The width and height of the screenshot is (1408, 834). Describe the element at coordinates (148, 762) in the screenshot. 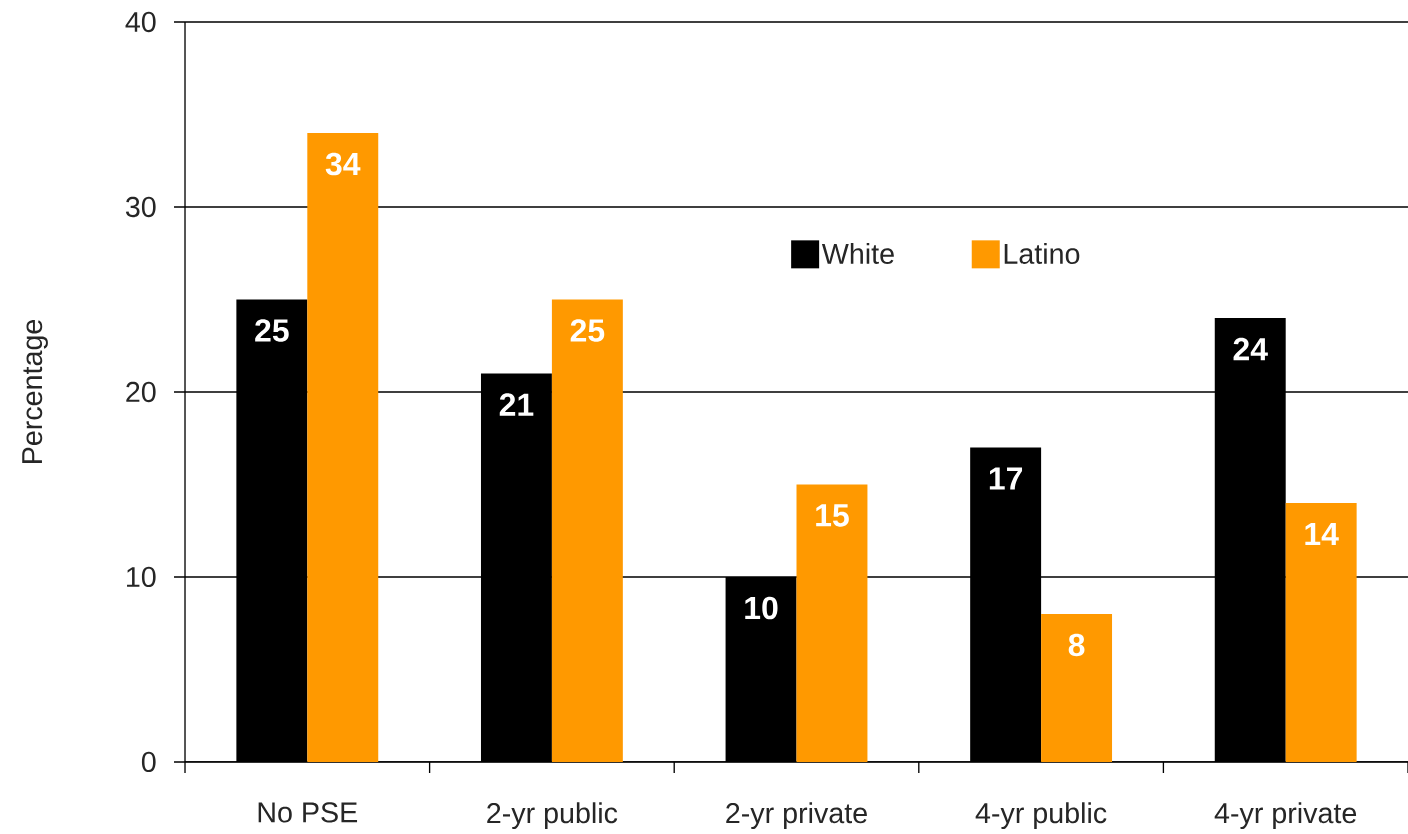

I see `y-tick-label: 0` at that location.